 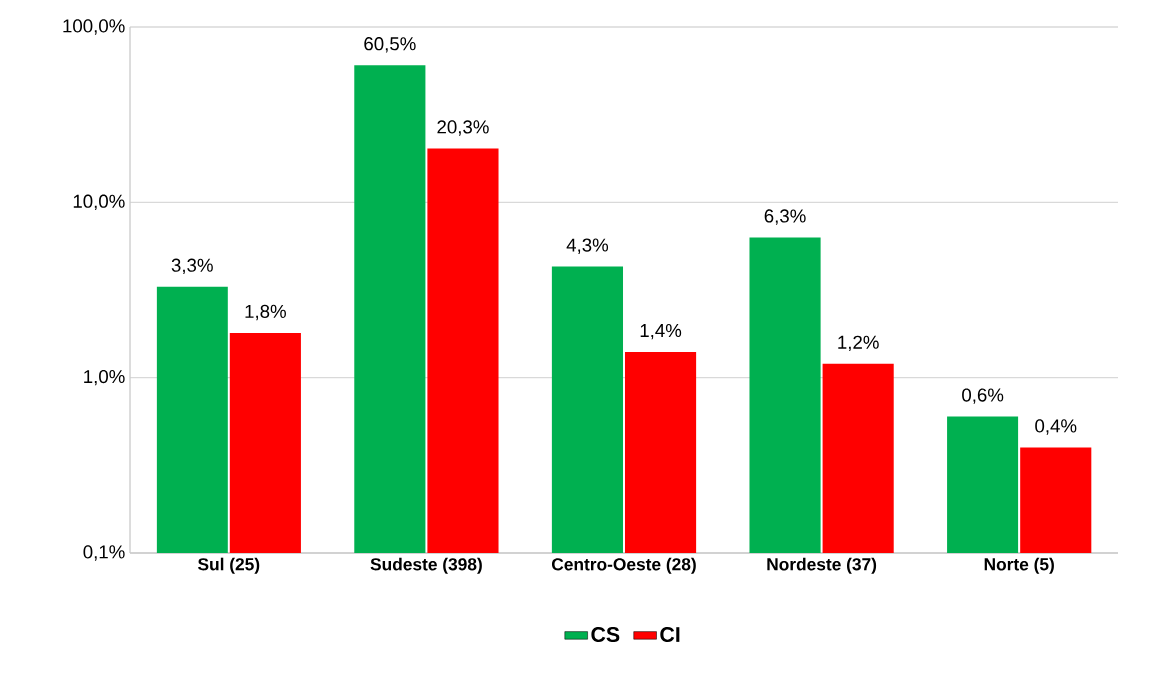 I want to click on y-tick-label: 1,0%, so click(x=104, y=377).